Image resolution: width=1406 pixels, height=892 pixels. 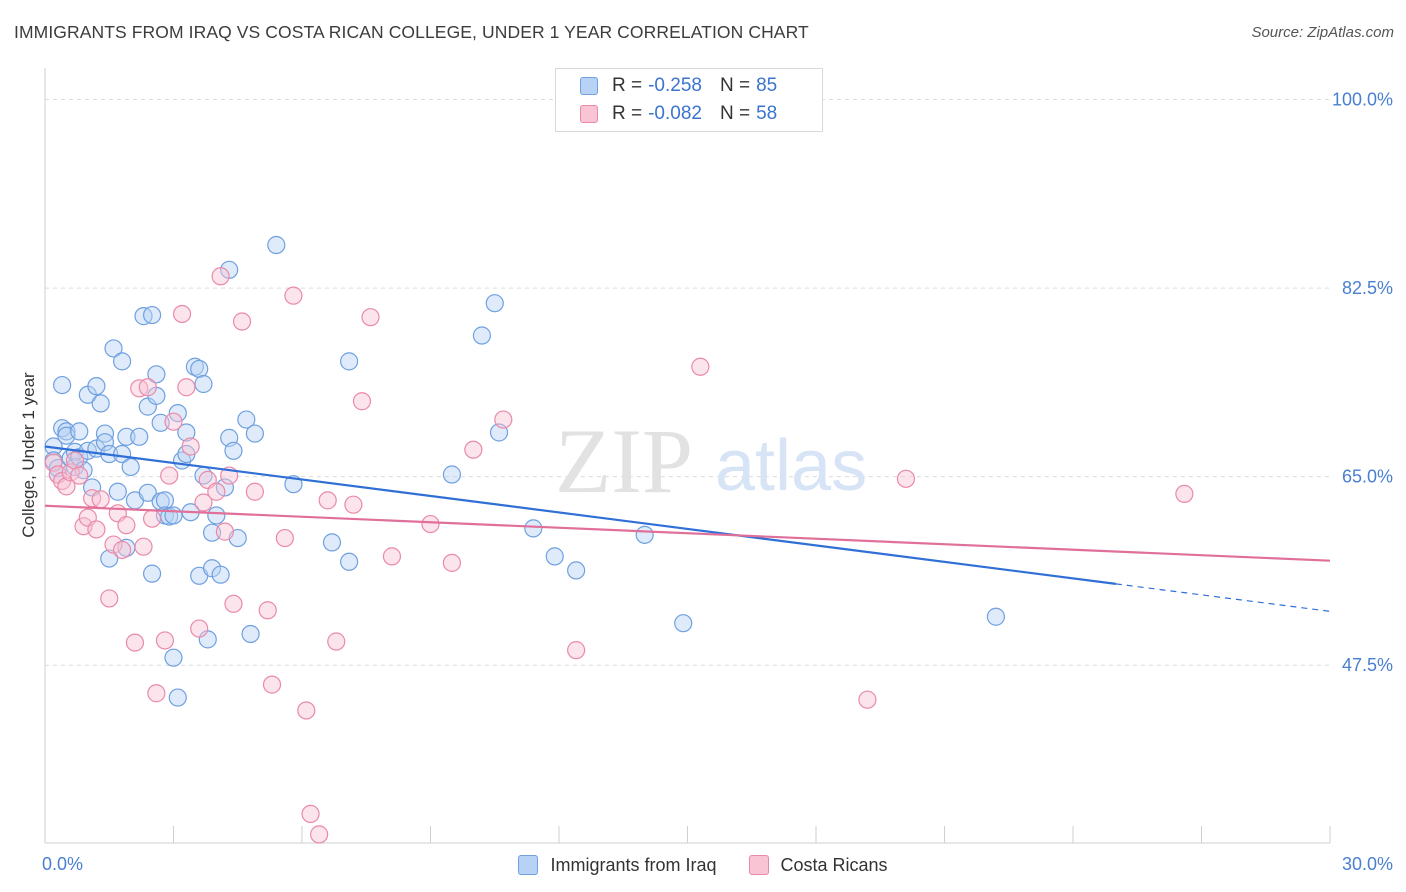 What do you see at coordinates (678, 86) in the screenshot?
I see `legend-row-iraq: R = -0.258 N = 85` at bounding box center [678, 86].